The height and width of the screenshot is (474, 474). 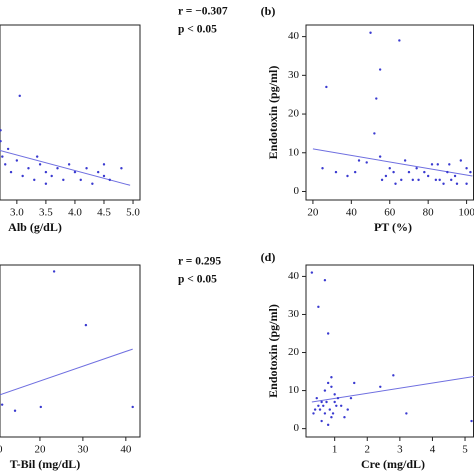 I want to click on y-tick-label: 30, so click(x=294, y=314).